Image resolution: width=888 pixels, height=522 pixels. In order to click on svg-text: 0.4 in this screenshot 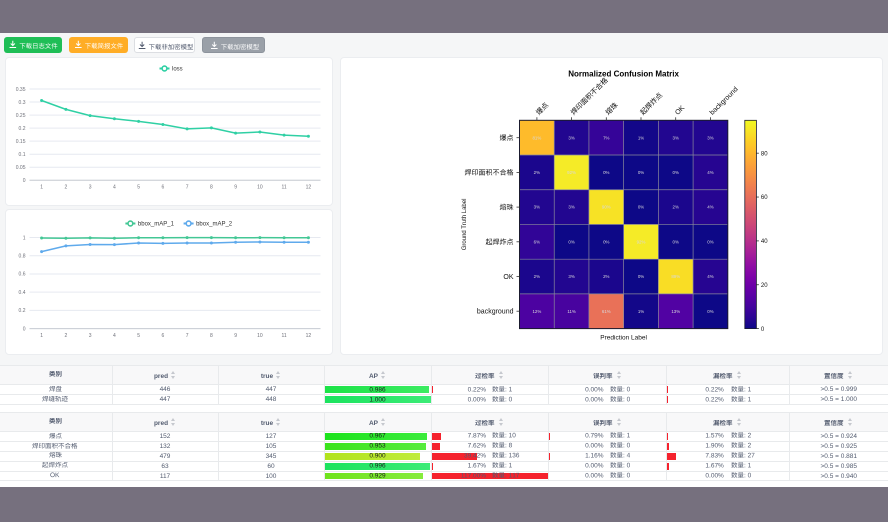, I will do `click(22, 293)`.